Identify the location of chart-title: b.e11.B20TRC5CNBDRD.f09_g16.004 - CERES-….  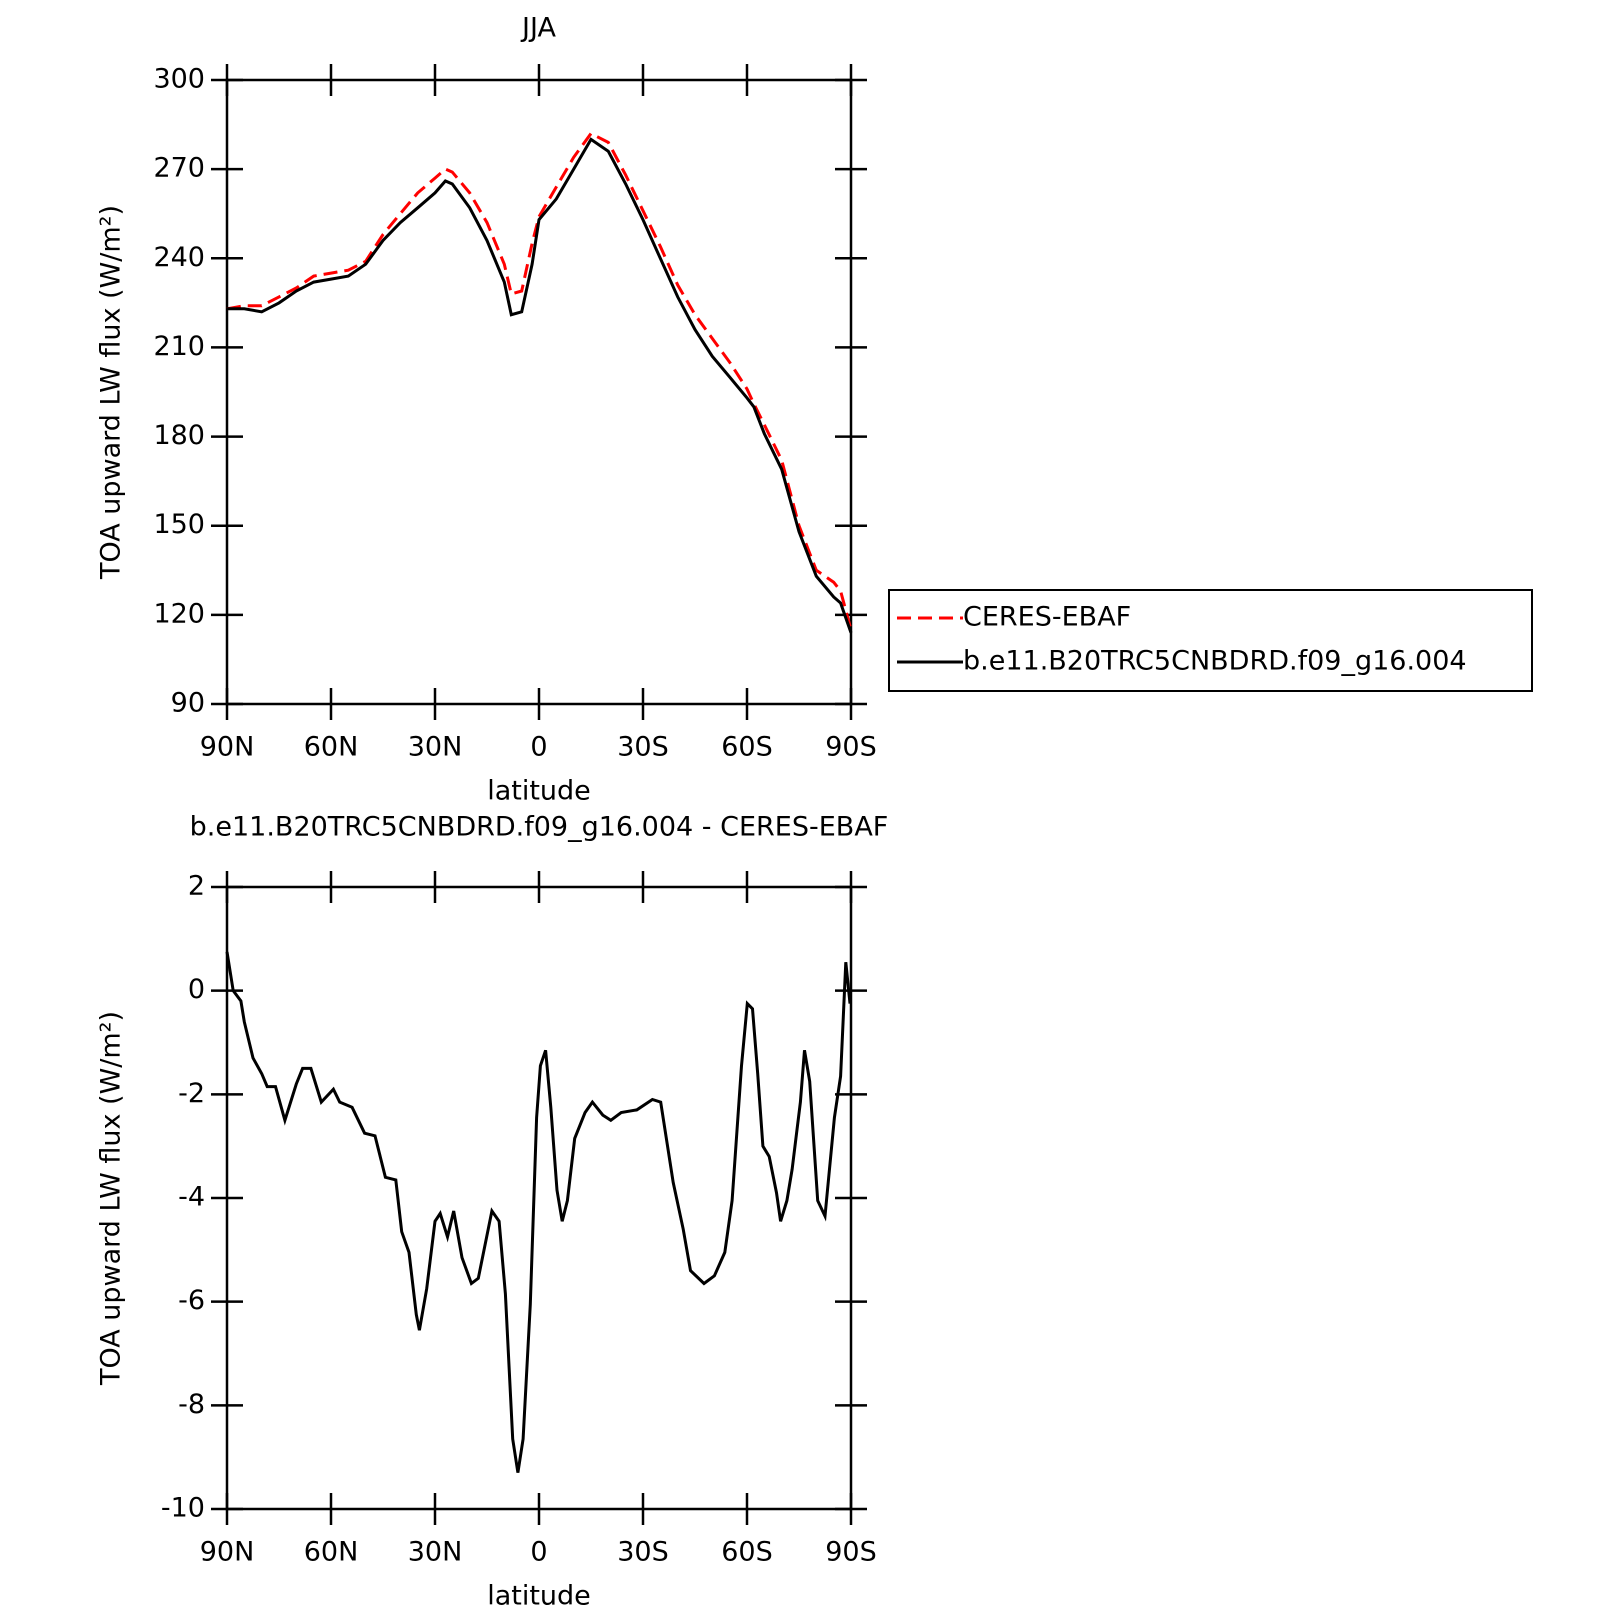
(539, 827).